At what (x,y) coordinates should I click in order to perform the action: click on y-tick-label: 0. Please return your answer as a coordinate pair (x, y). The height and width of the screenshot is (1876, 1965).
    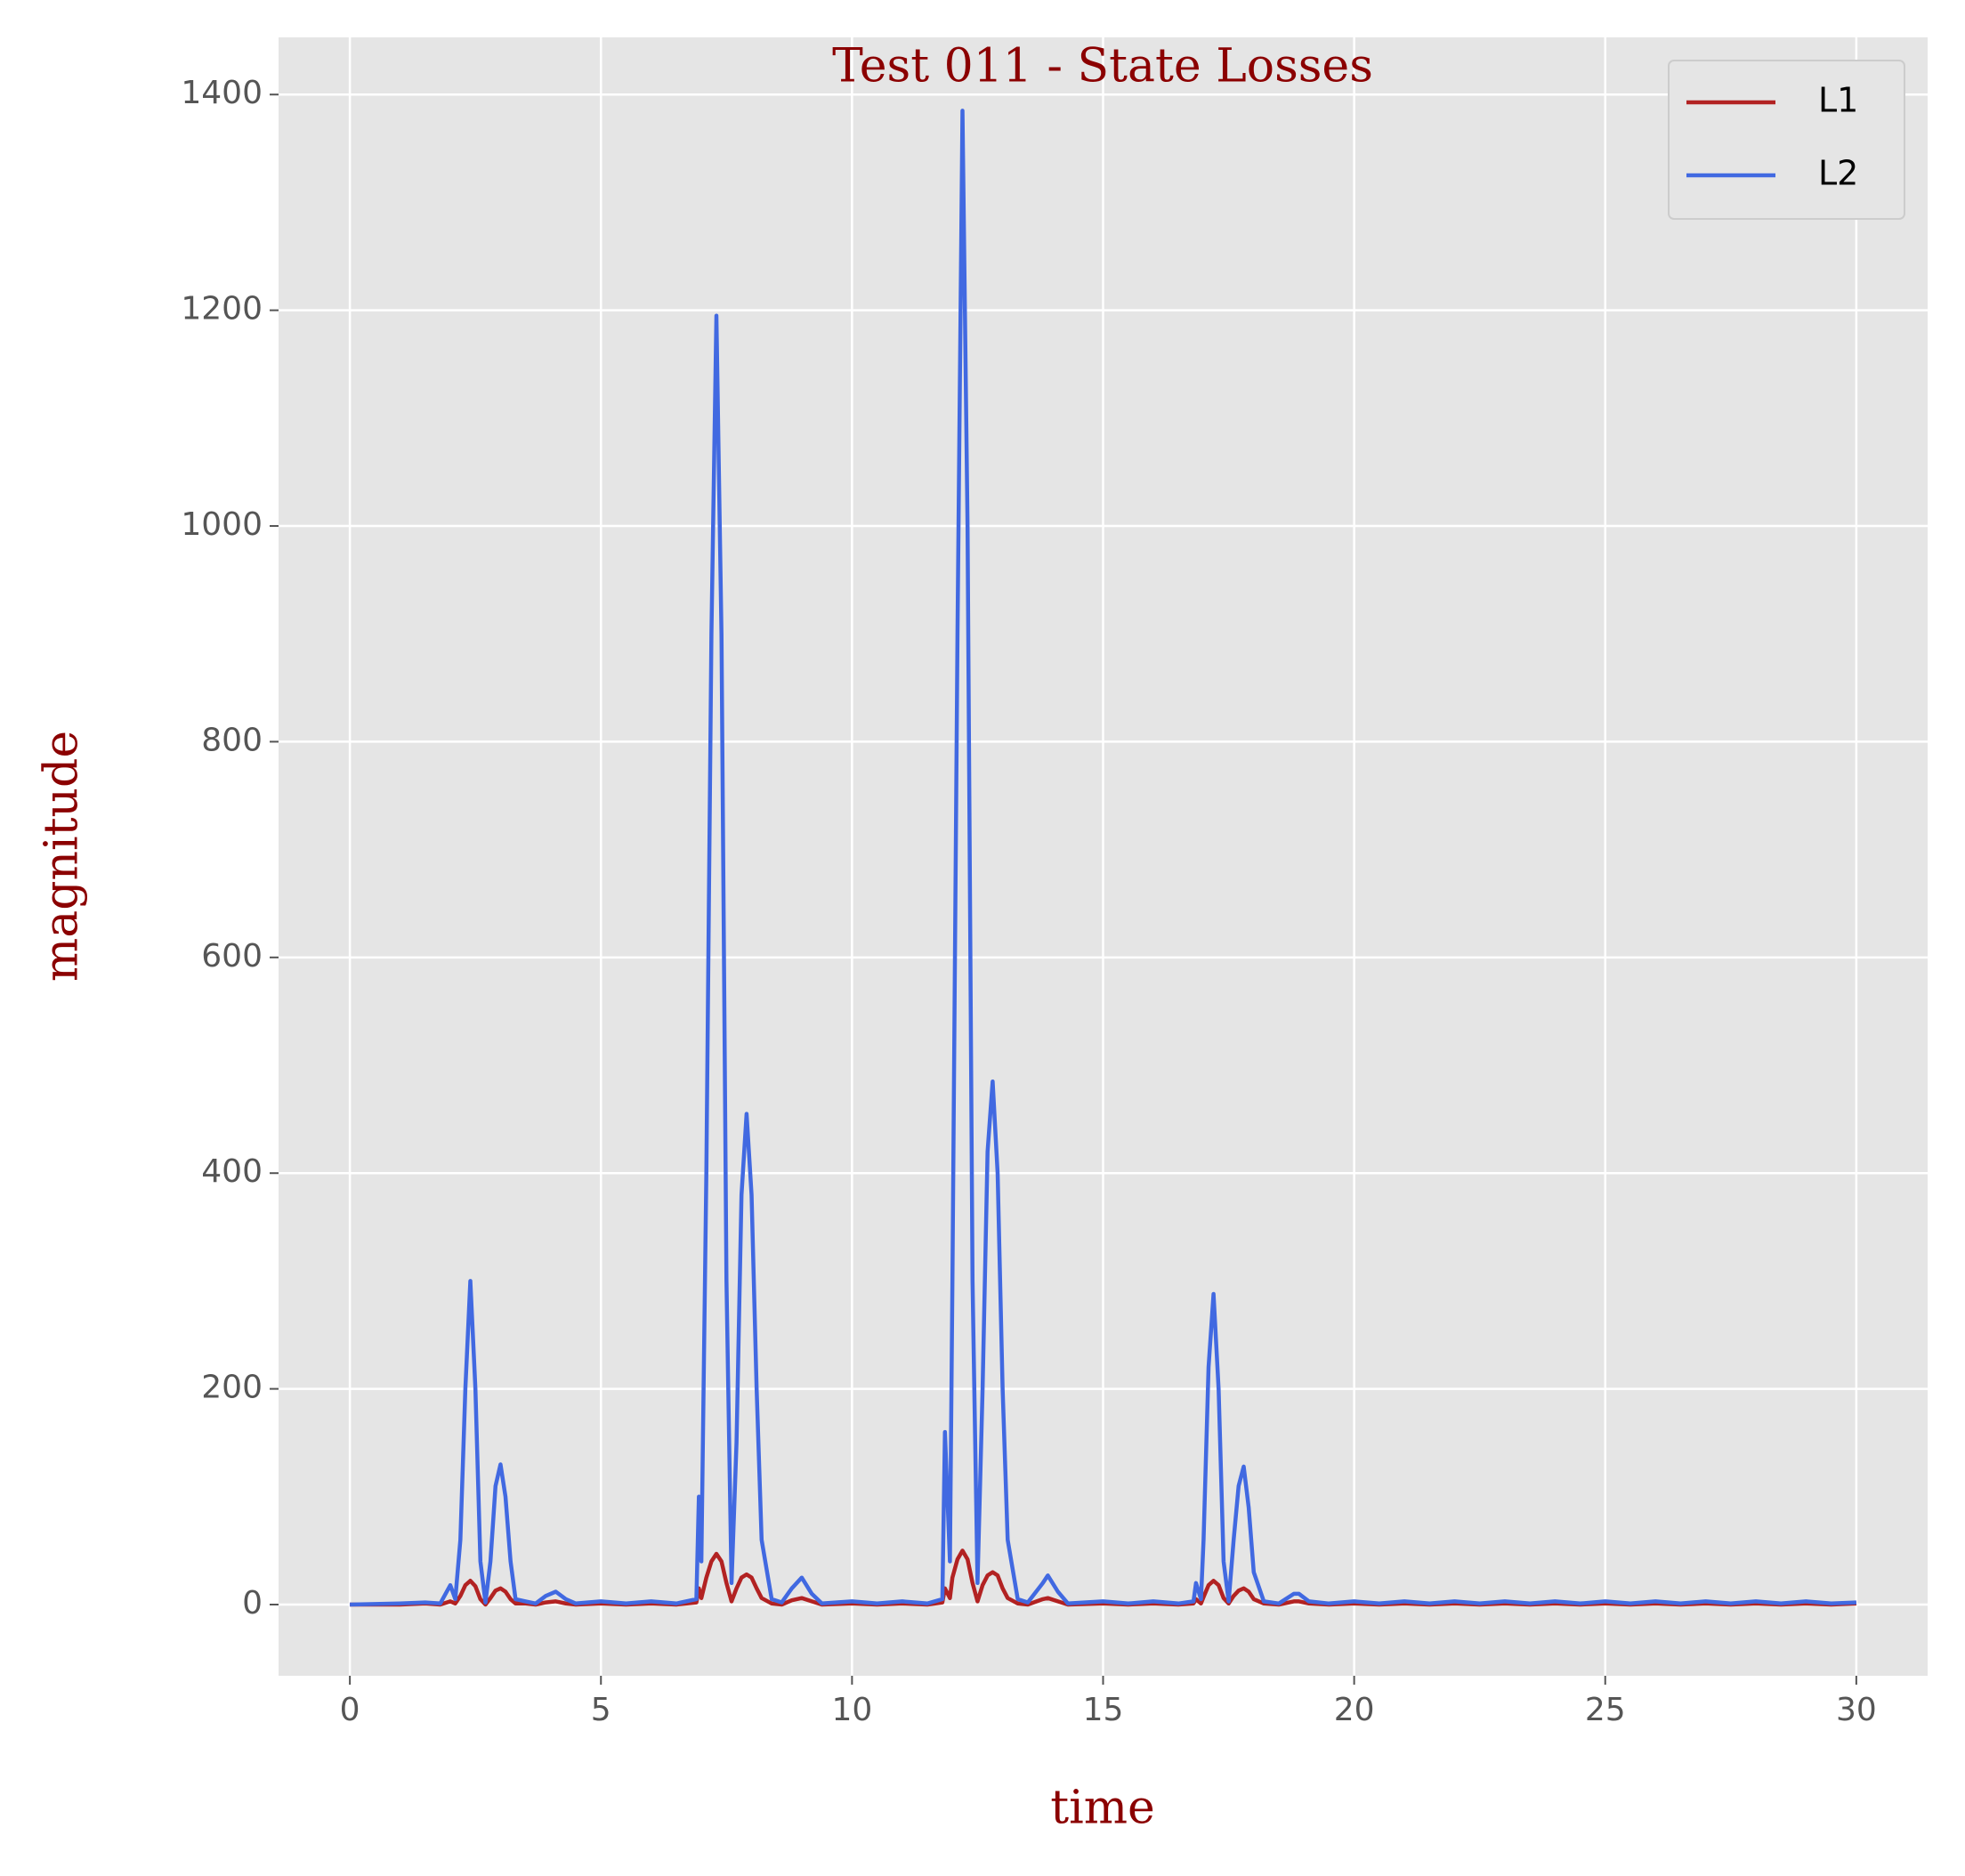
    Looking at the image, I should click on (253, 1603).